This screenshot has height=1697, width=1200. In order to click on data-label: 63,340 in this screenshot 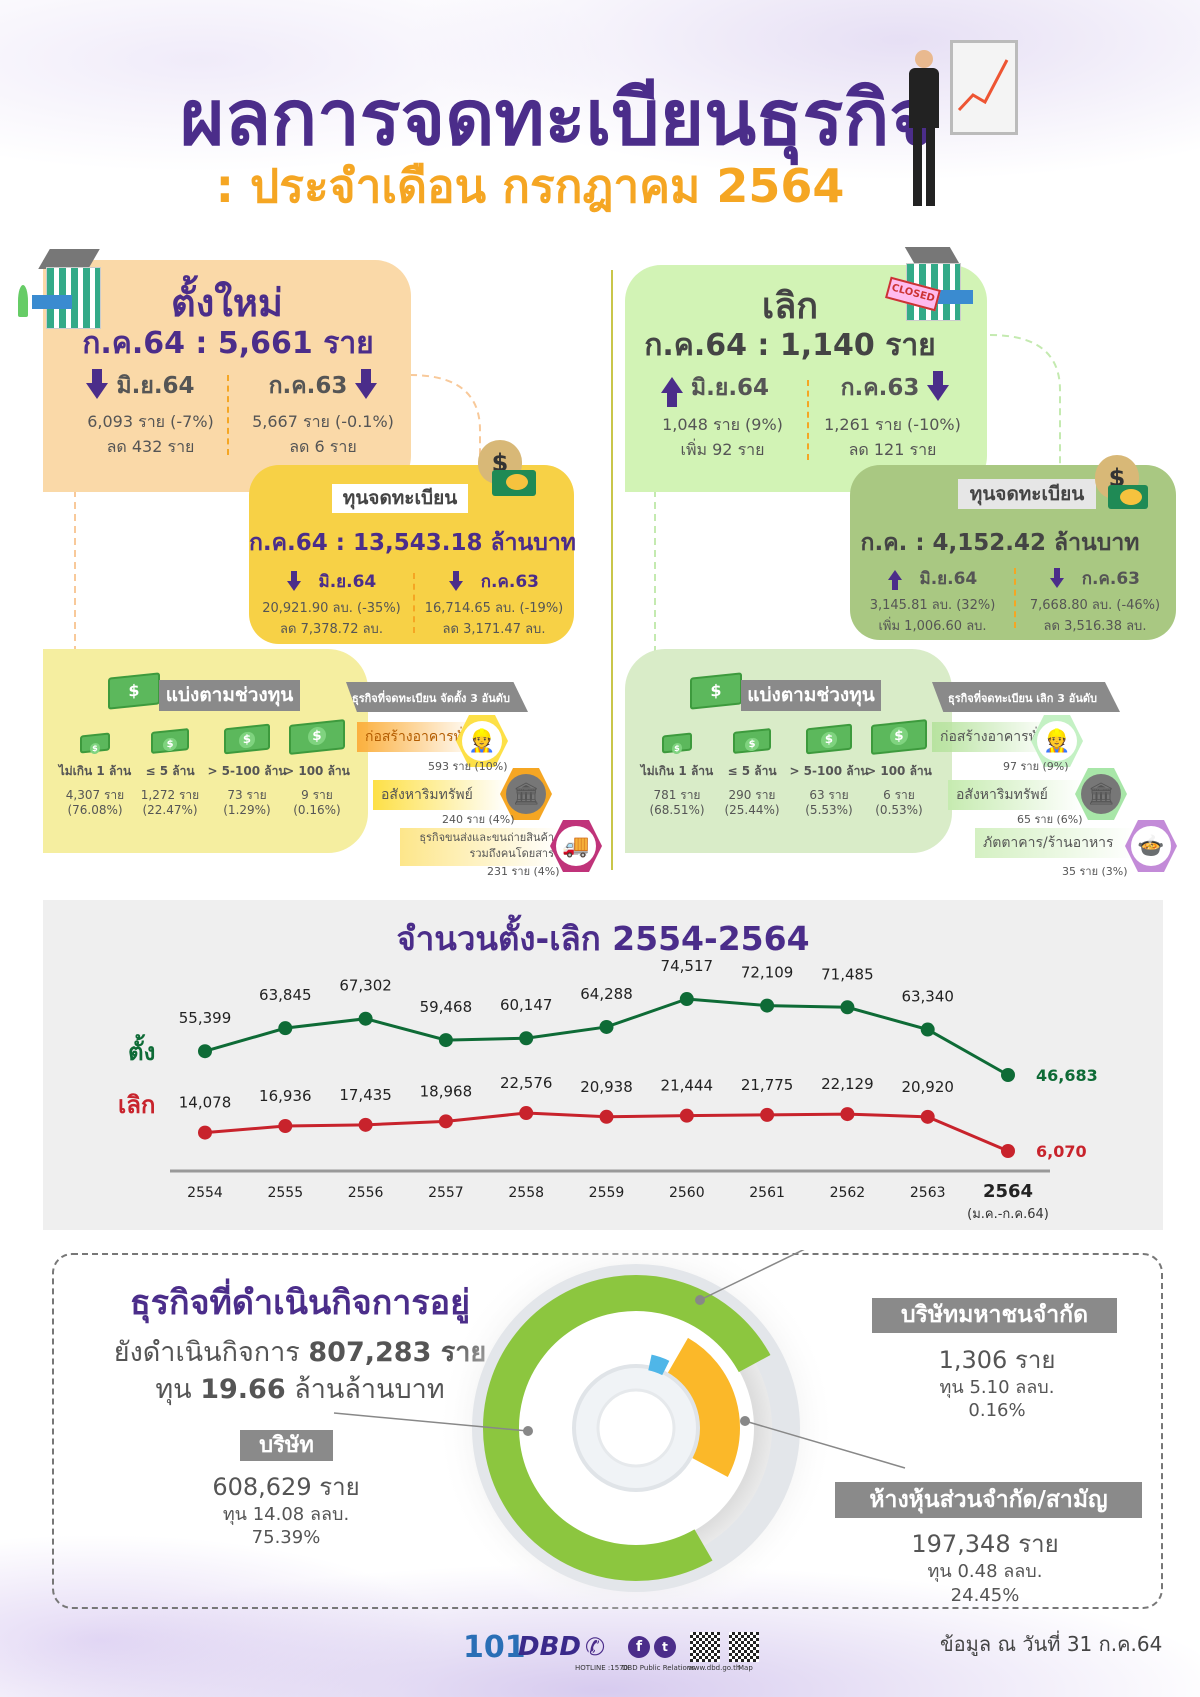, I will do `click(927, 997)`.